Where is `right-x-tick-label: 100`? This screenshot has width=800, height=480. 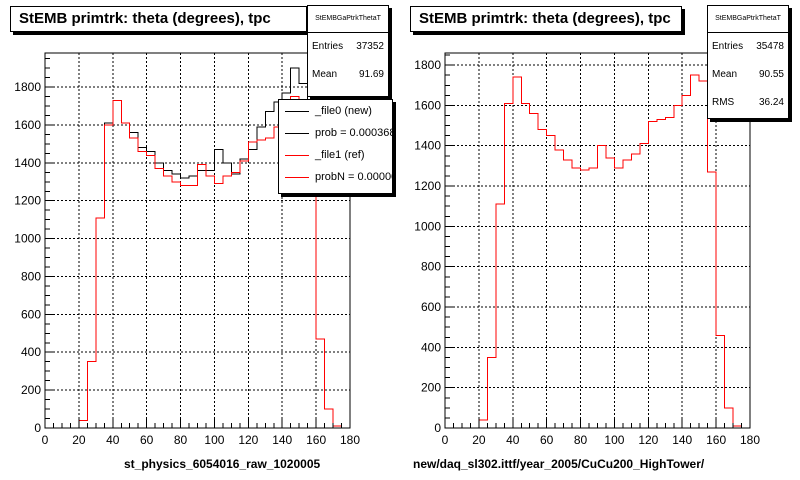
right-x-tick-label: 100 is located at coordinates (614, 440).